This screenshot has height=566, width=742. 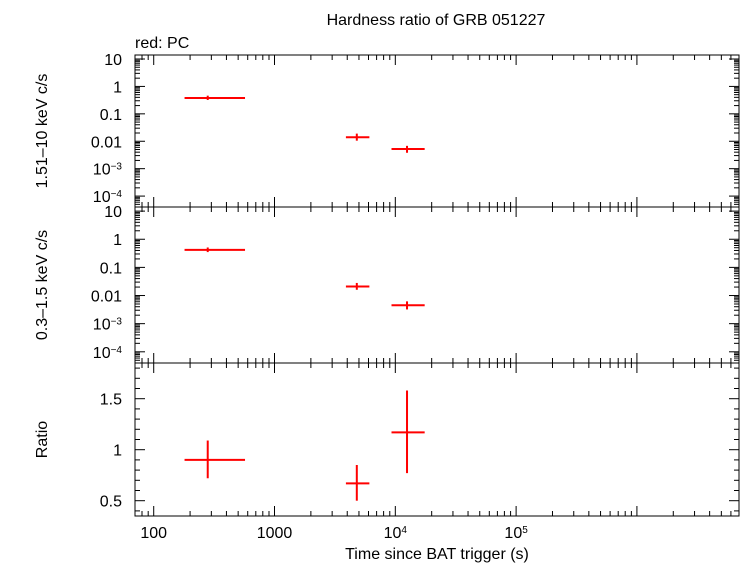 I want to click on chart-subtitle: red: PC, so click(x=162, y=43).